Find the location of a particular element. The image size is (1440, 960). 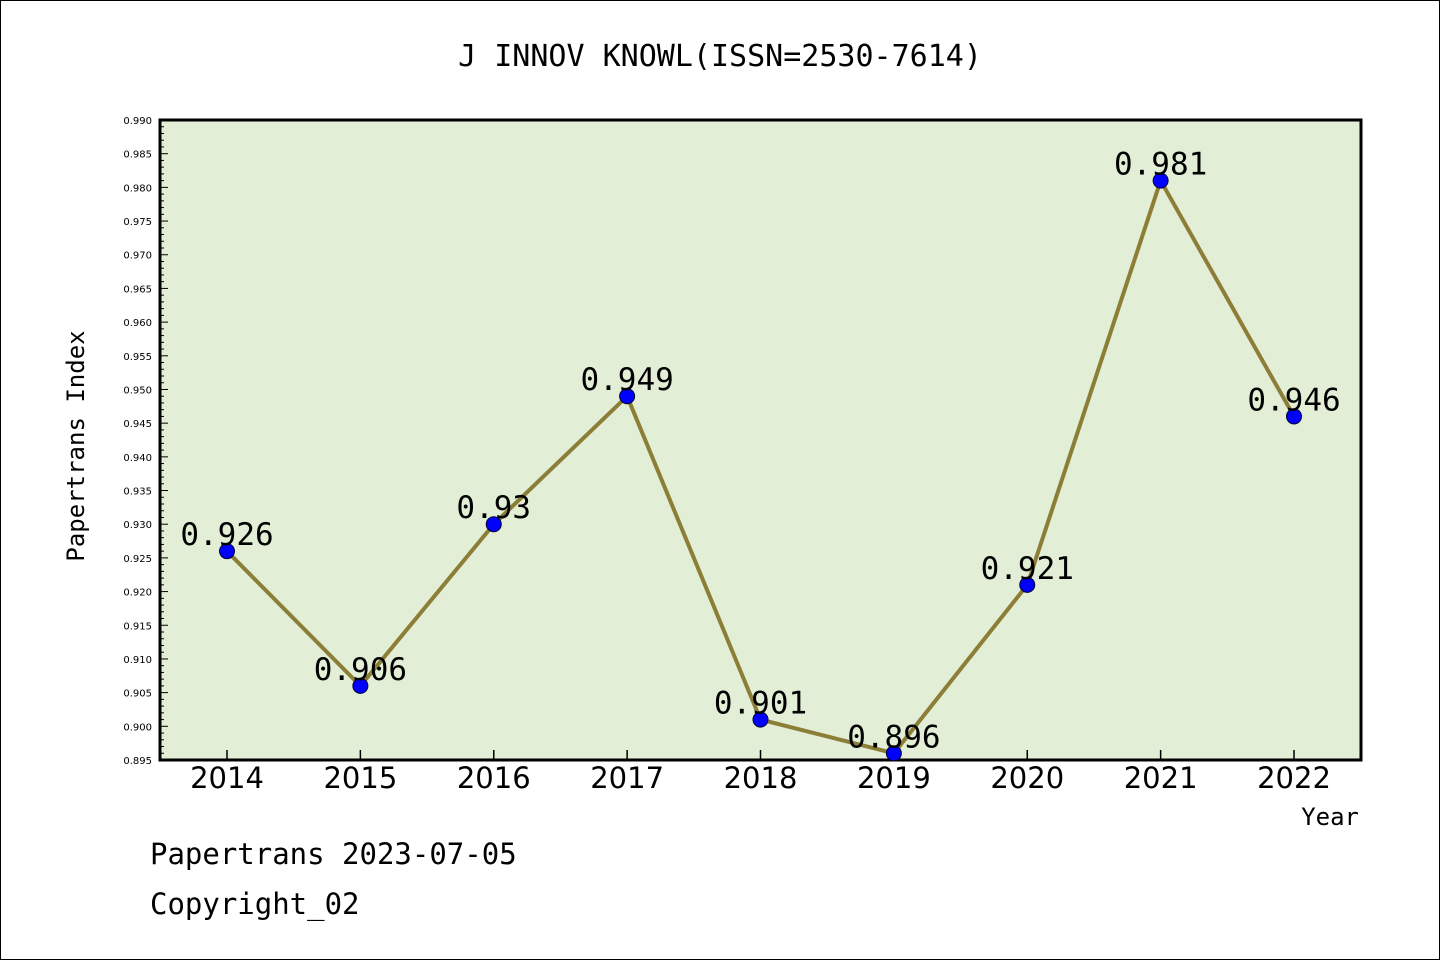

y-tick-label: 0.910 is located at coordinates (137, 660).